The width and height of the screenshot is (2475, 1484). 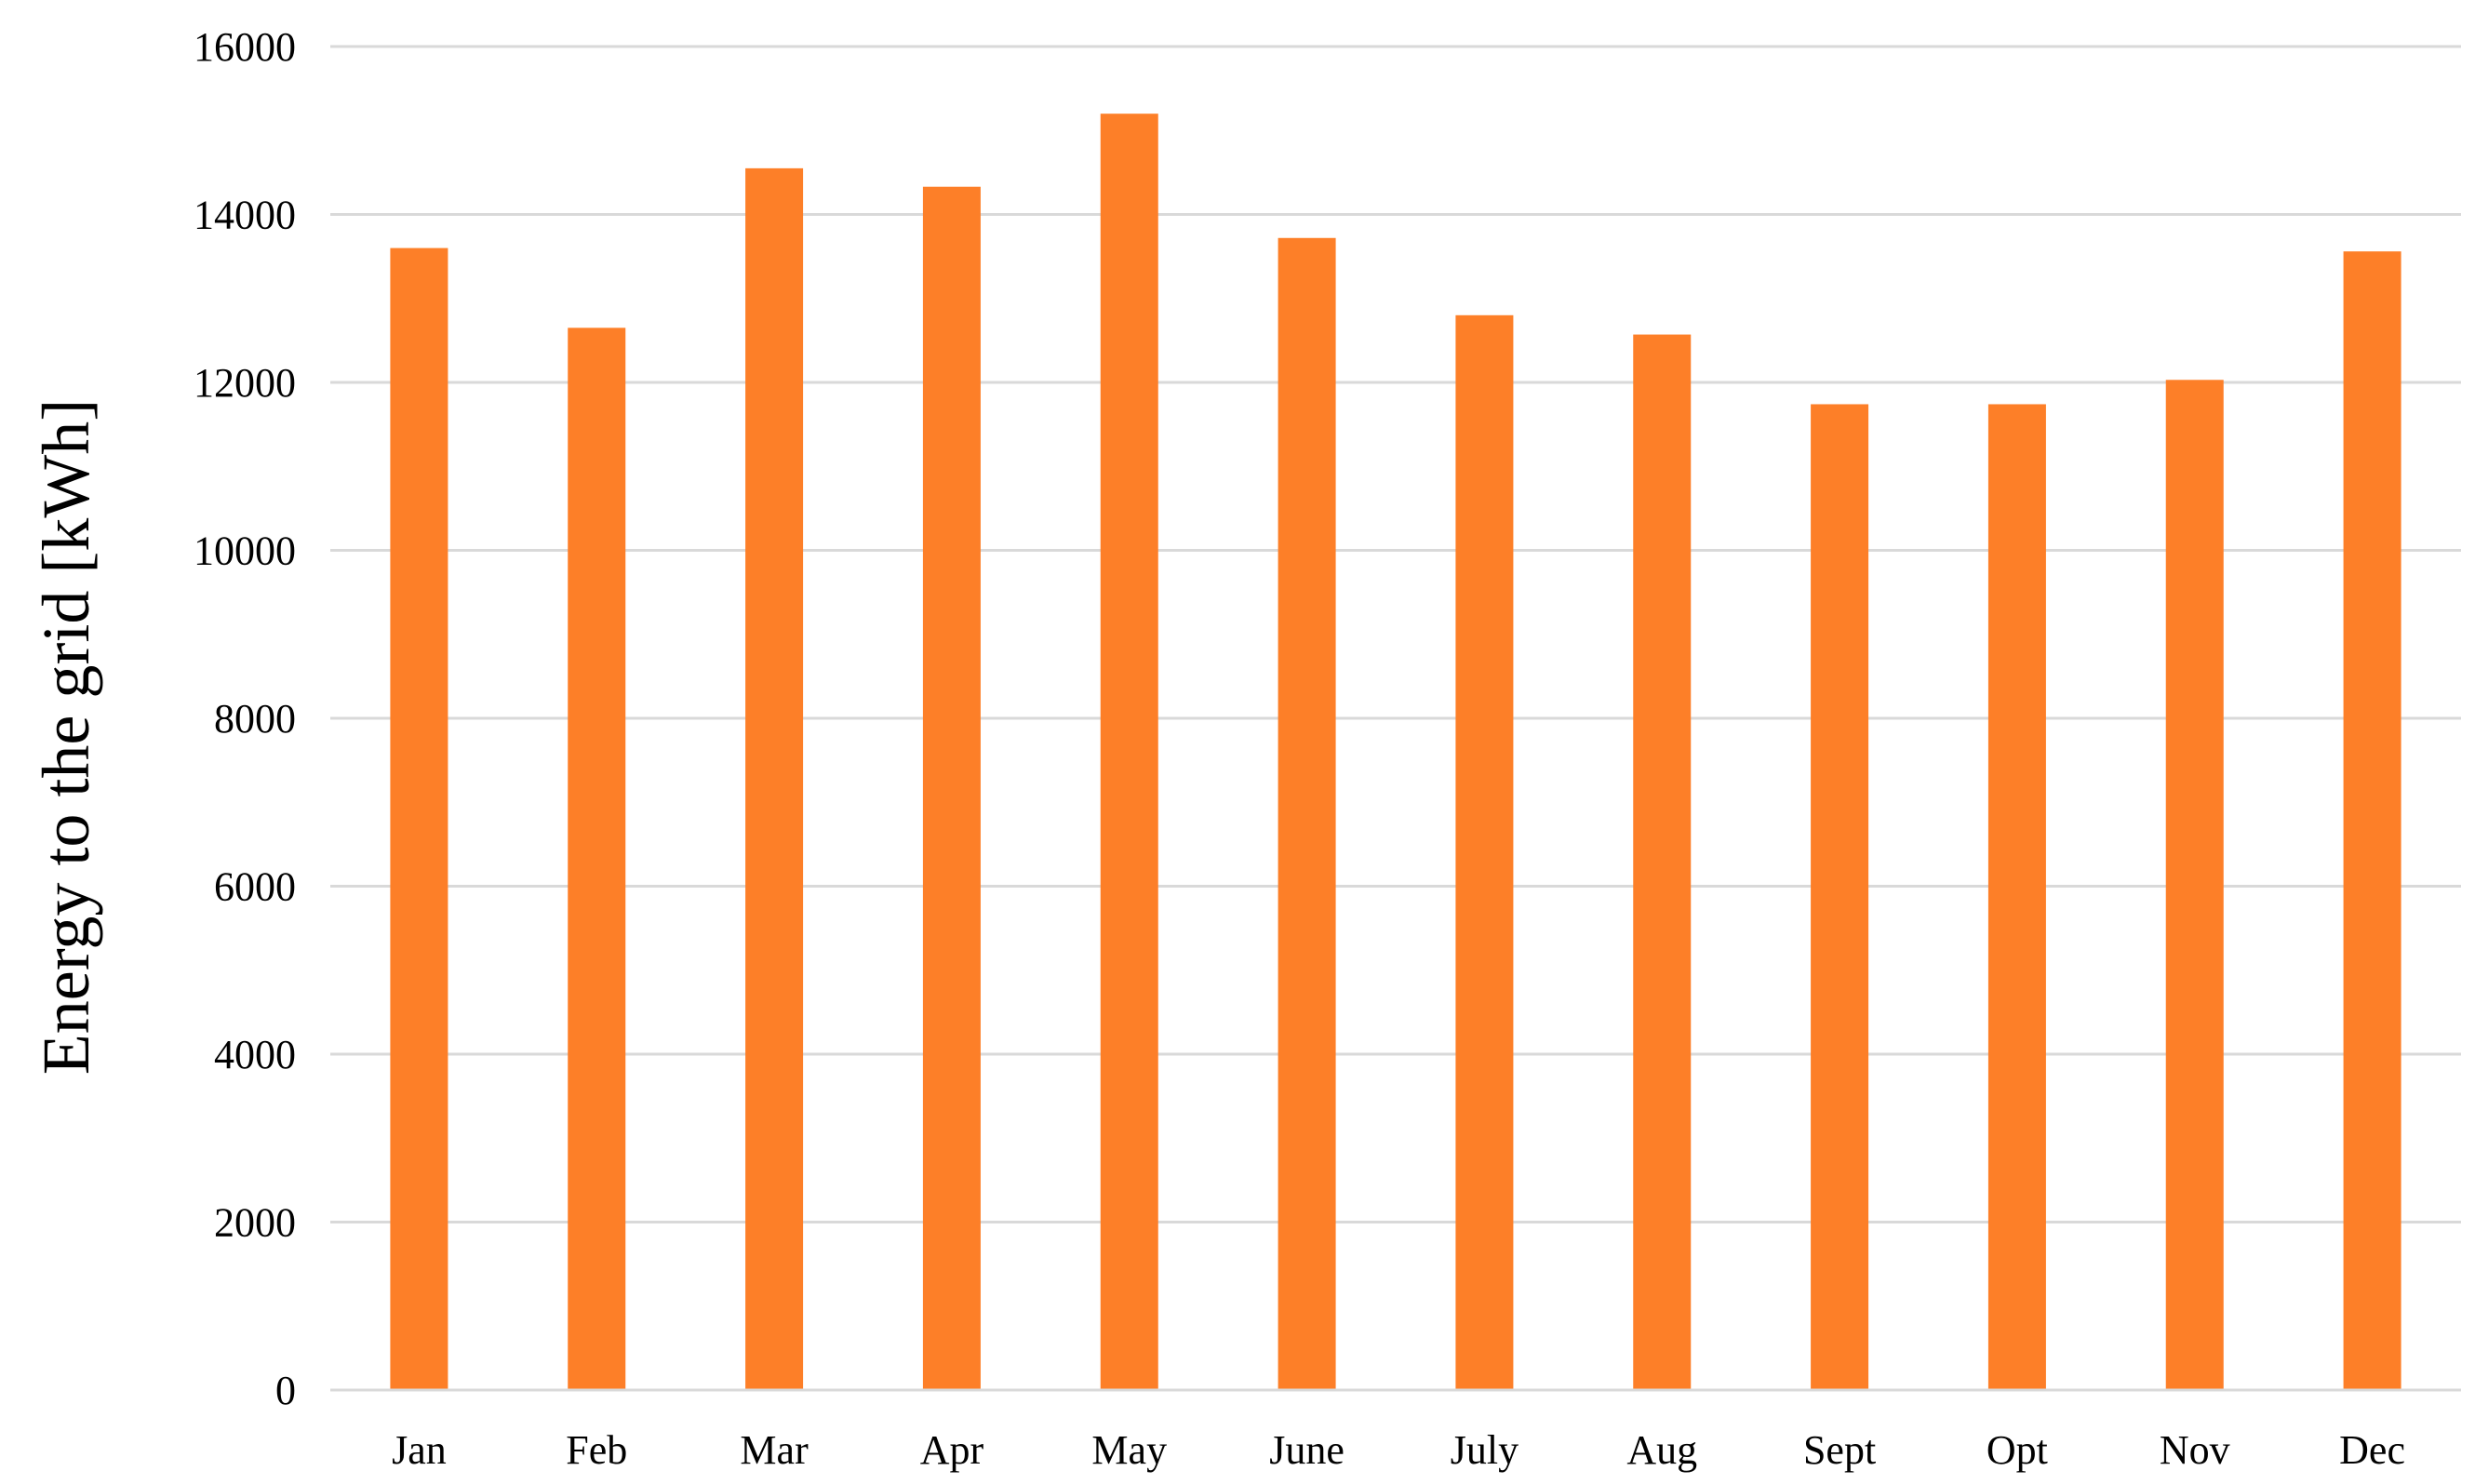 I want to click on x-tick-label: Dec, so click(x=2372, y=1450).